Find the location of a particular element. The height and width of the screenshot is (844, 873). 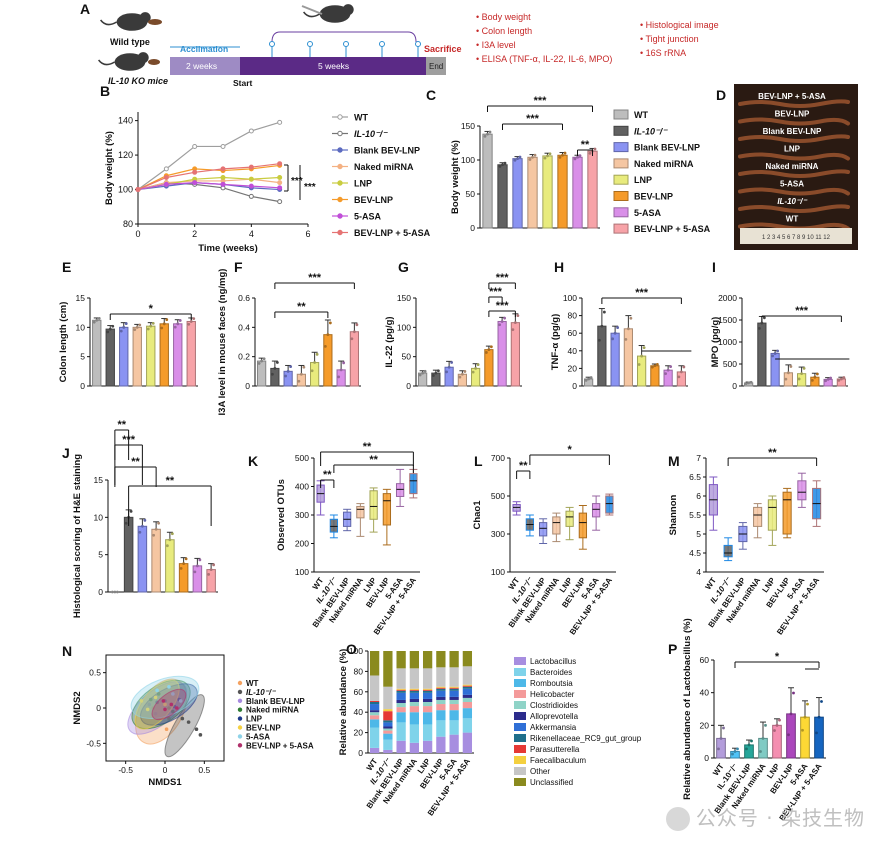

y-tick-label: 20 is located at coordinates (705, 725).